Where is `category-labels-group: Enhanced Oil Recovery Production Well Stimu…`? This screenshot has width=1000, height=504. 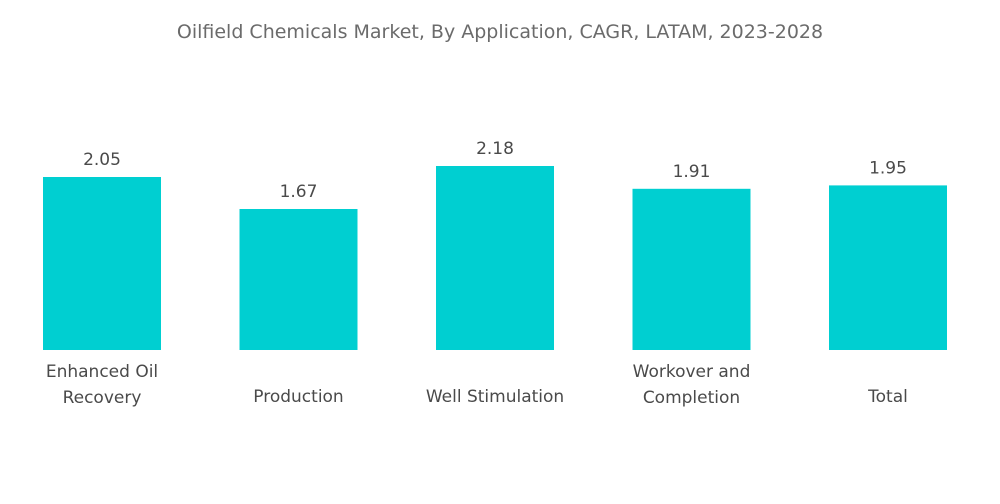 category-labels-group: Enhanced Oil Recovery Production Well Stimu… is located at coordinates (477, 385).